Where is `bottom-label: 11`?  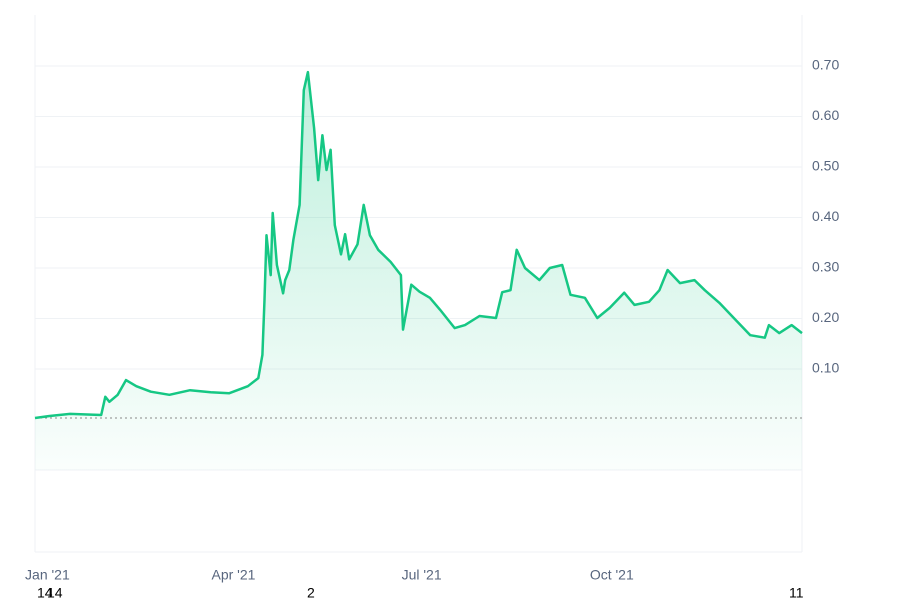 bottom-label: 11 is located at coordinates (796, 592).